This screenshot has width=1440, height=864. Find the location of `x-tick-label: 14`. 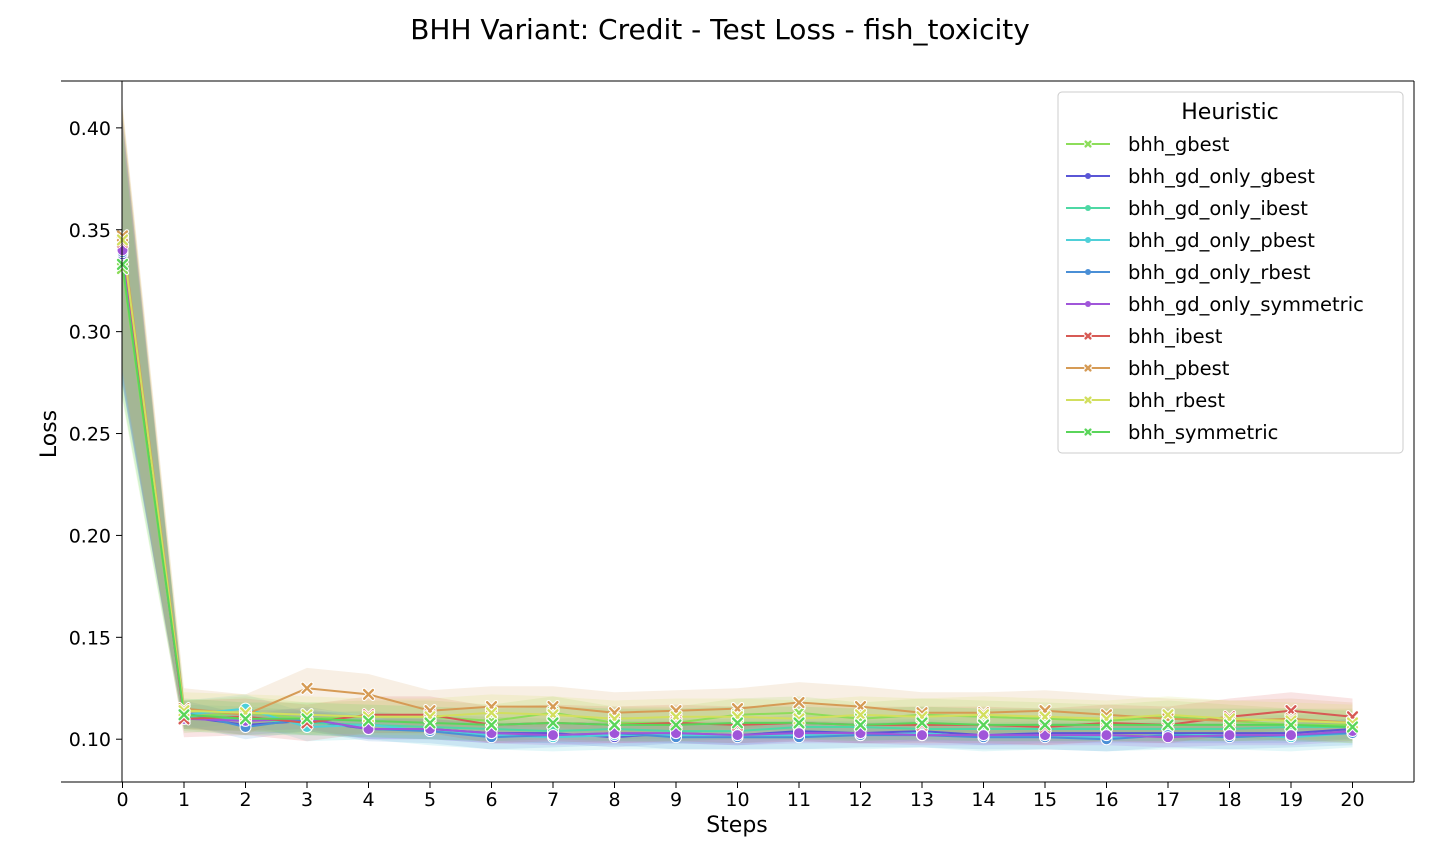

x-tick-label: 14 is located at coordinates (983, 800).